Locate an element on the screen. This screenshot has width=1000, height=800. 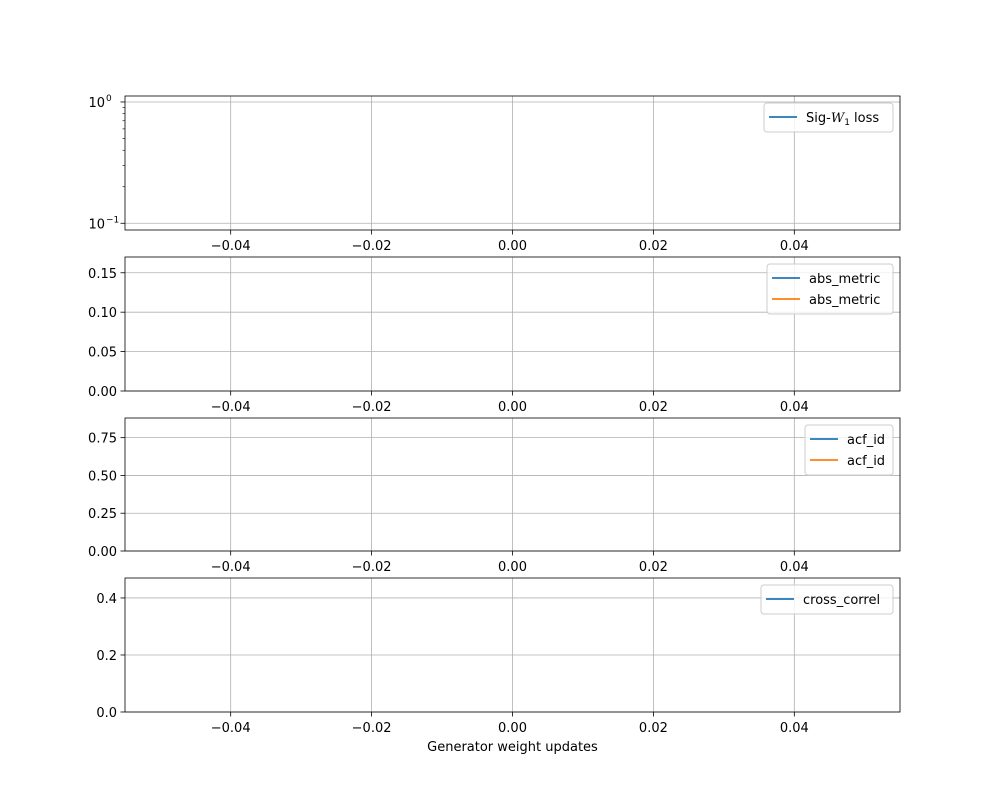
legend: acf_id acf_id is located at coordinates (849, 450).